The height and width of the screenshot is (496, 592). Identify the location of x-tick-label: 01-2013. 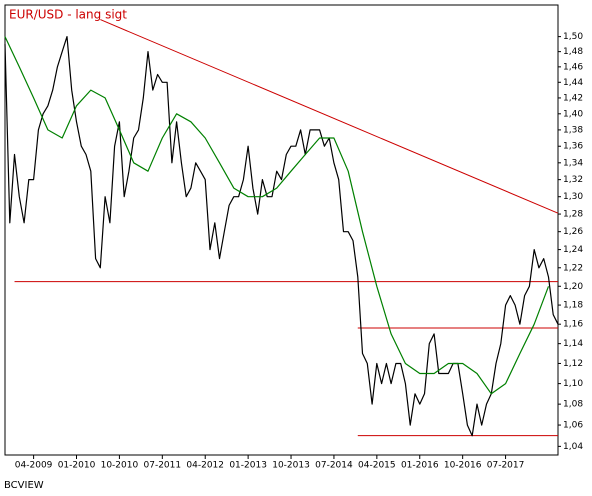
(248, 466).